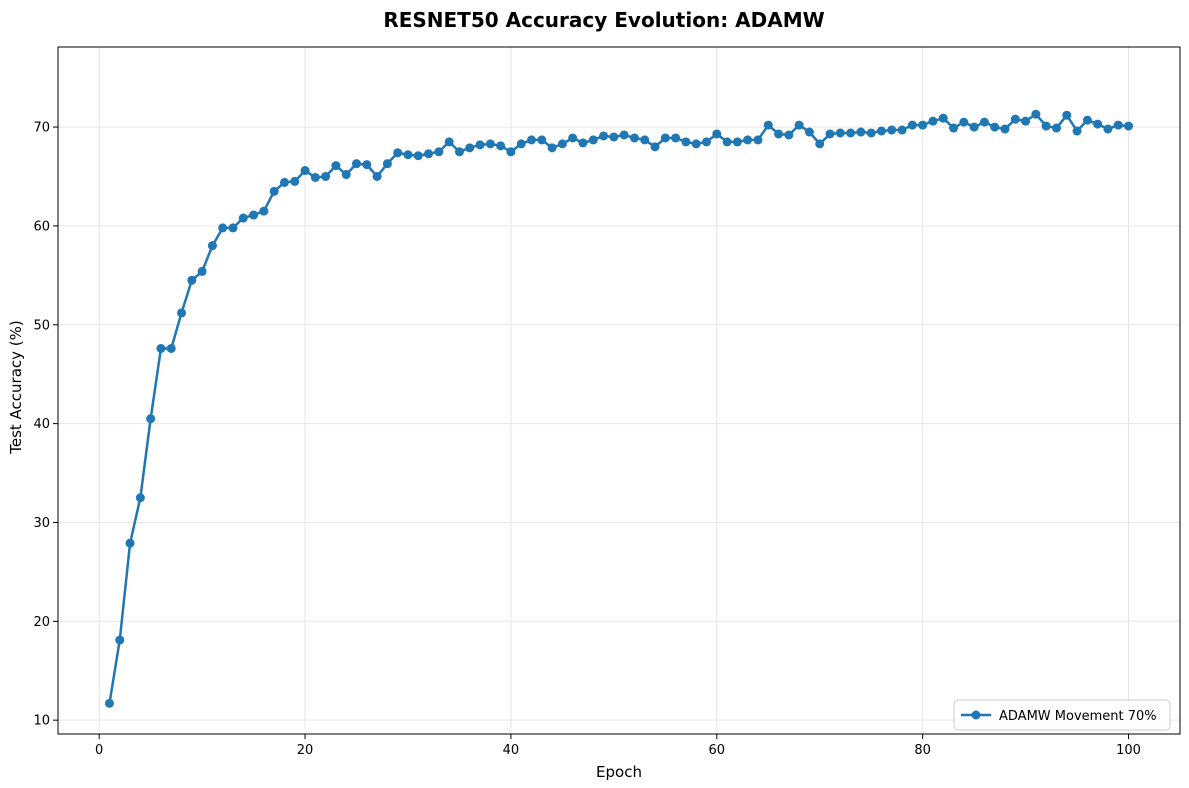 The image size is (1189, 788). What do you see at coordinates (41, 523) in the screenshot?
I see `y-tick-label: 30` at bounding box center [41, 523].